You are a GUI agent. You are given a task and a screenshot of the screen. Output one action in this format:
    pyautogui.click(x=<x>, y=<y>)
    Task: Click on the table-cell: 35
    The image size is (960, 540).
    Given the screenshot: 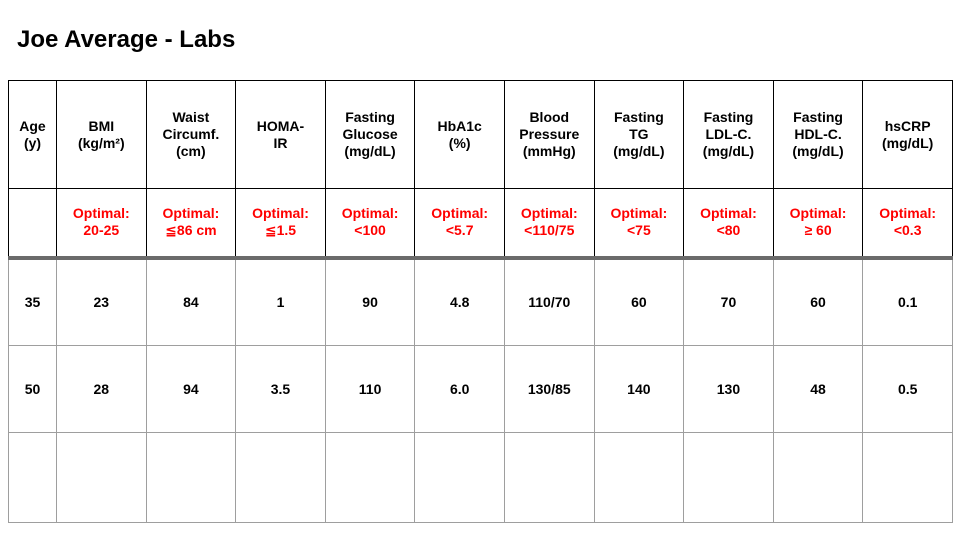 What is the action you would take?
    pyautogui.click(x=32, y=301)
    